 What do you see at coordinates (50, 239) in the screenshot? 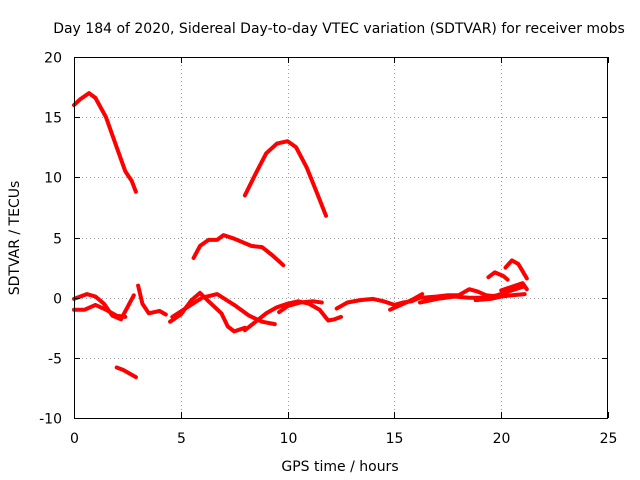
I see `y-tick-labels: -10 -5 0 5 10 15 20` at bounding box center [50, 239].